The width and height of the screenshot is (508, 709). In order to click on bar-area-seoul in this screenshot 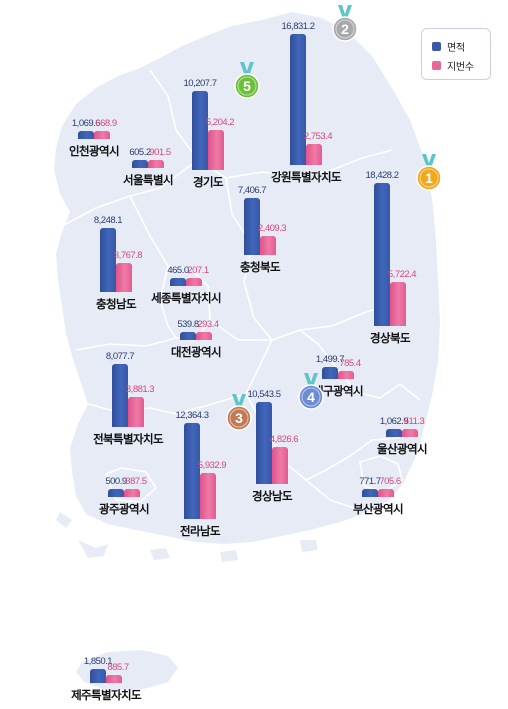, I will do `click(140, 164)`.